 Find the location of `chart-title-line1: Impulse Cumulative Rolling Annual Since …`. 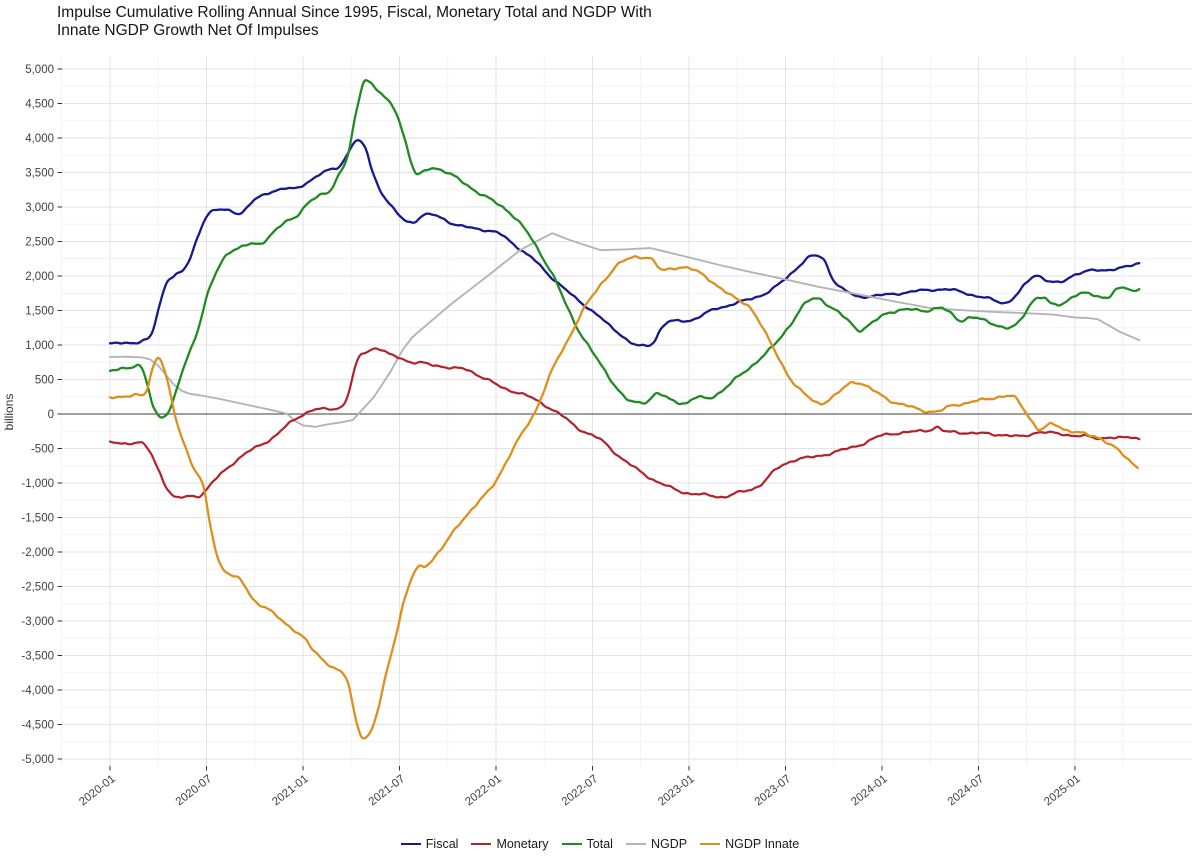

chart-title-line1: Impulse Cumulative Rolling Annual Since … is located at coordinates (354, 12).